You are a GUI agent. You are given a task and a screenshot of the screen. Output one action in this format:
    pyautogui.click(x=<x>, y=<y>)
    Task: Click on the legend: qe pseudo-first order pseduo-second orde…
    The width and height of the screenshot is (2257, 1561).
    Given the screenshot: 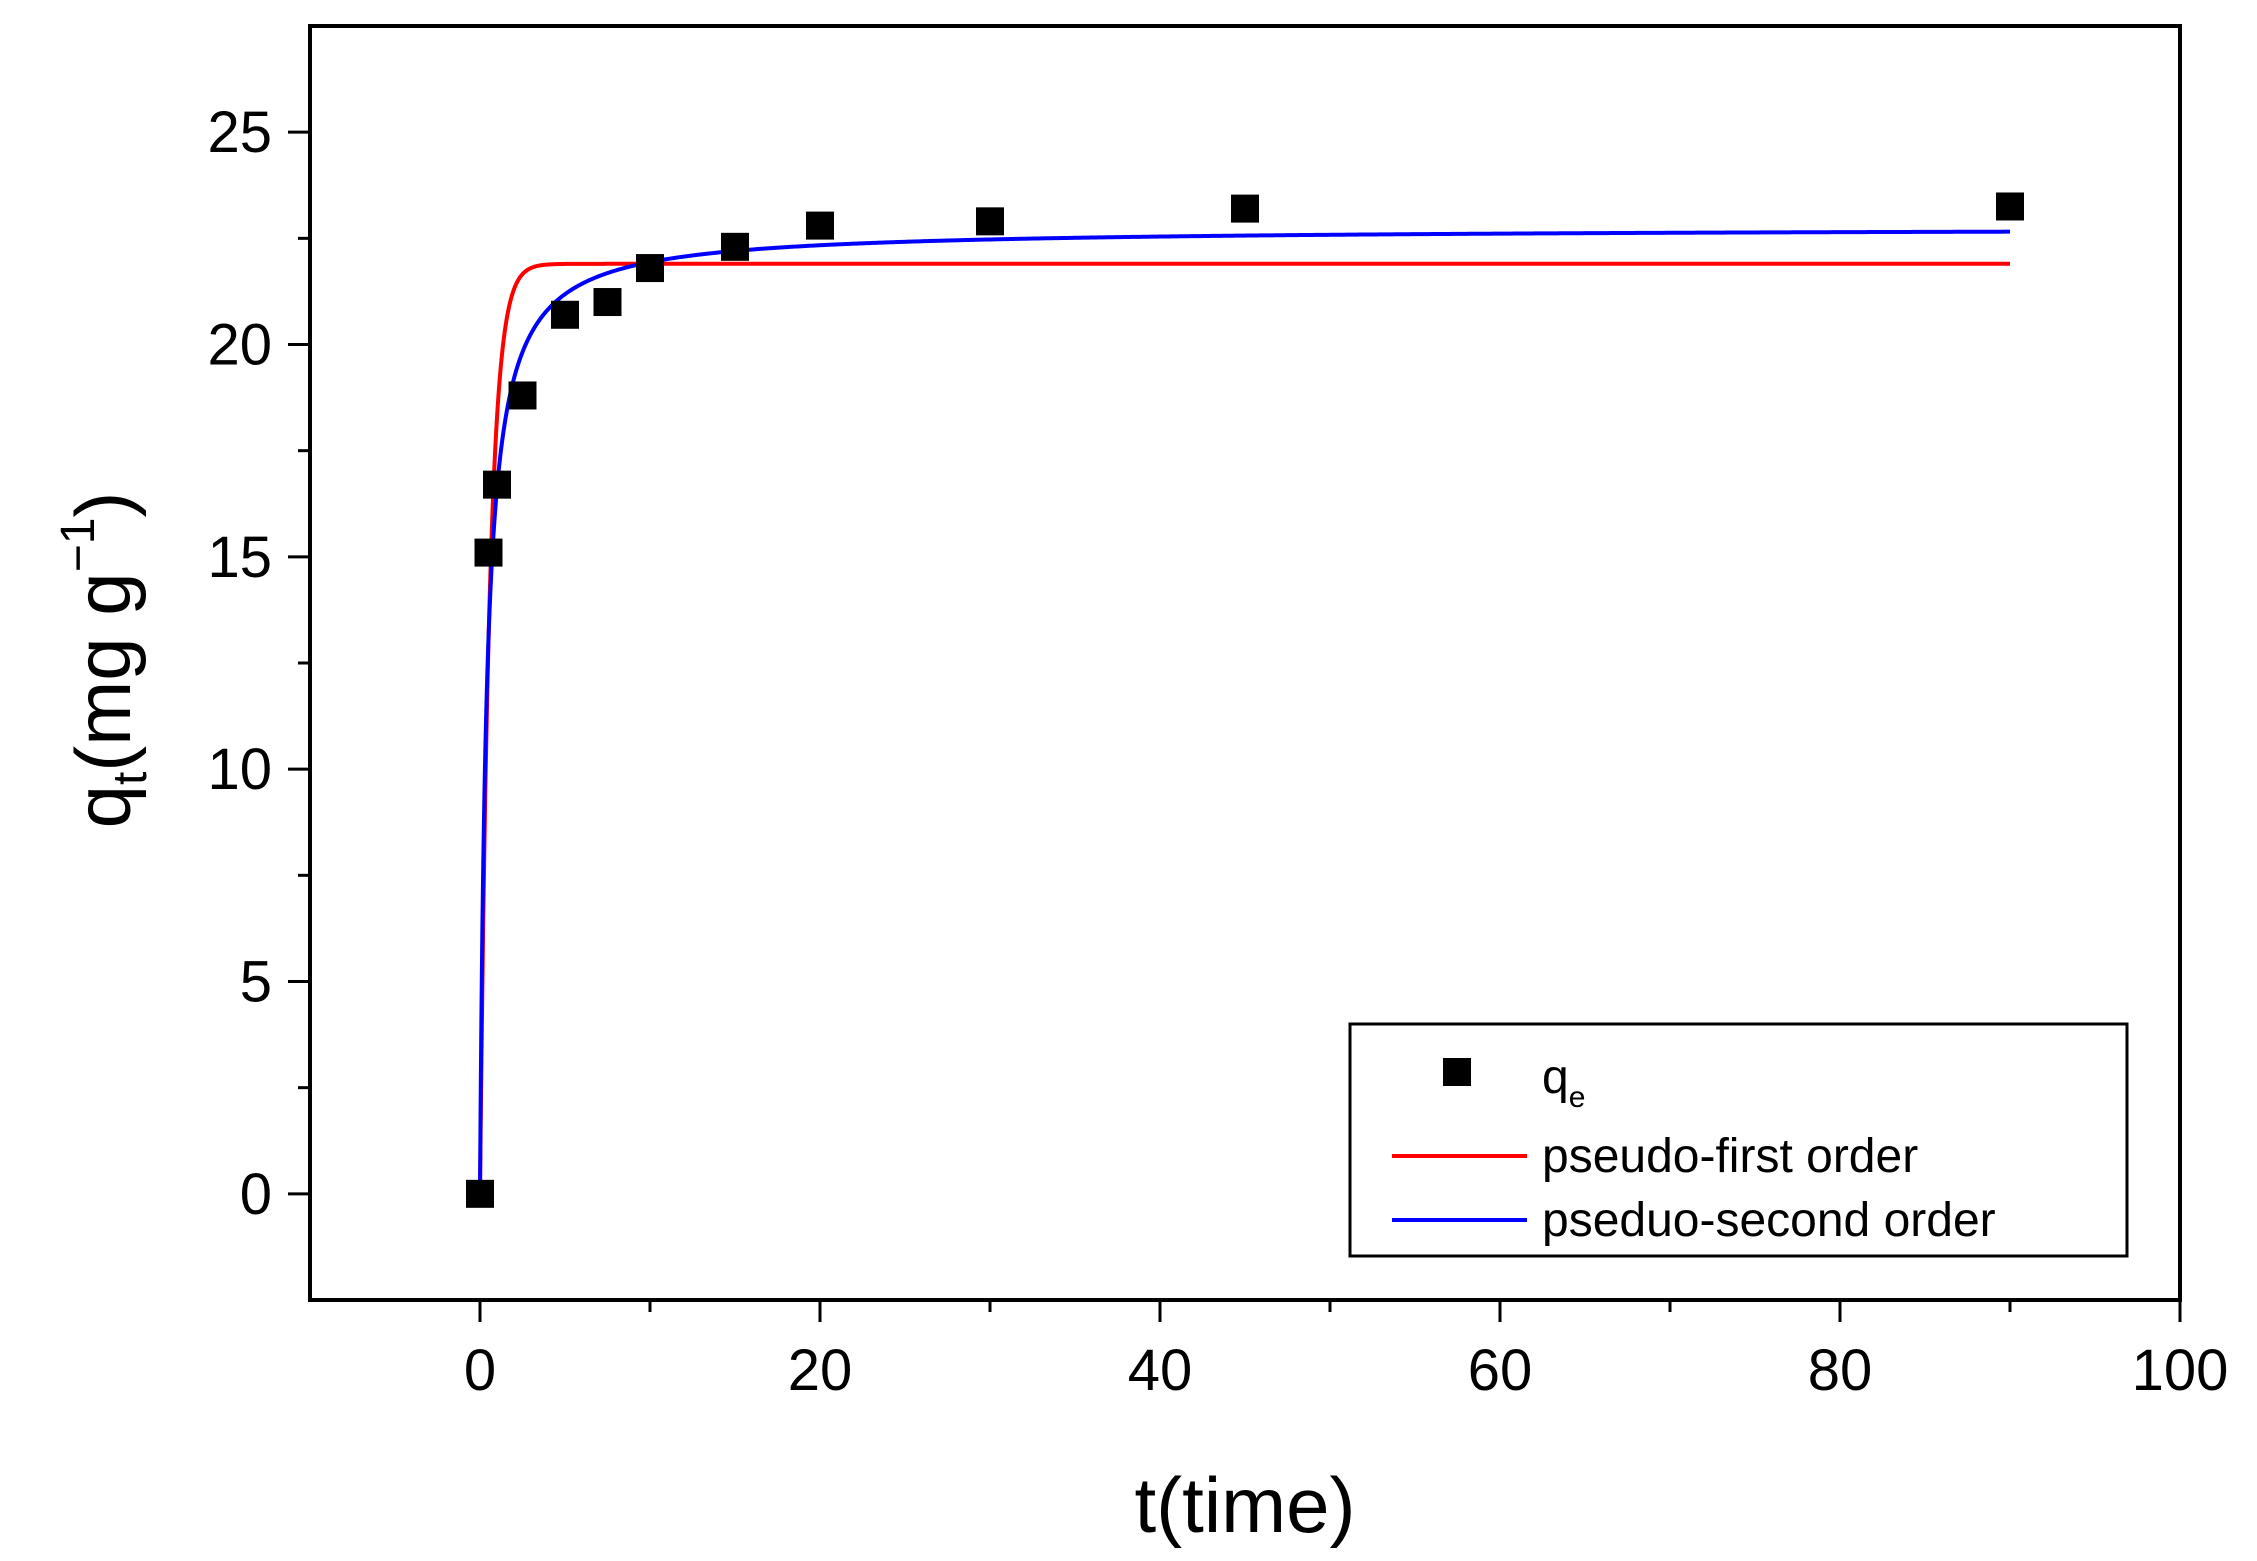 What is the action you would take?
    pyautogui.click(x=1738, y=1140)
    